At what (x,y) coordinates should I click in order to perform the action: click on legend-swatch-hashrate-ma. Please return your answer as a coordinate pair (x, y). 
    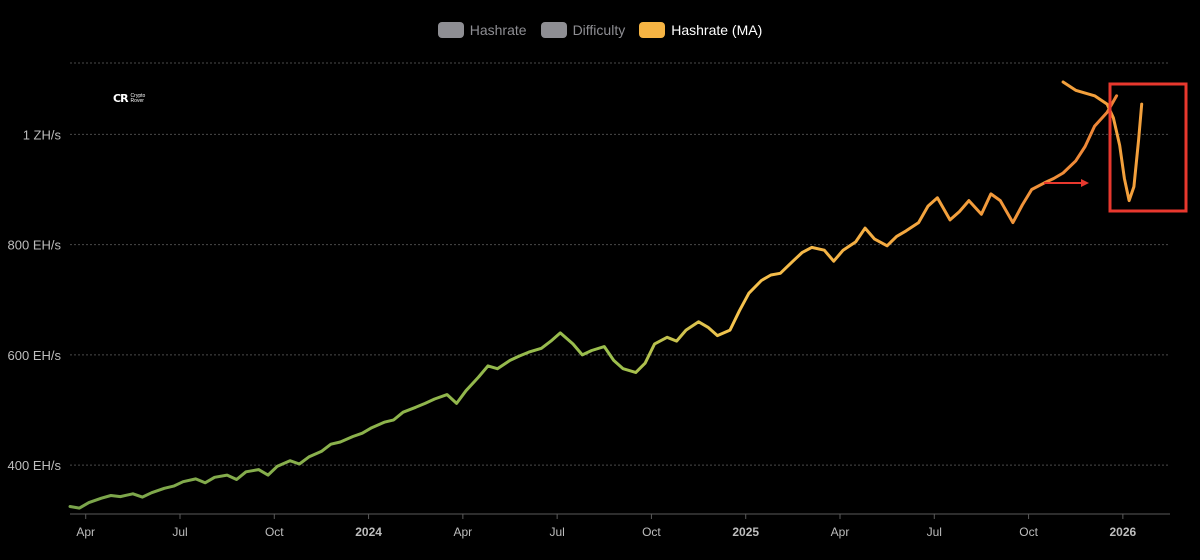
    Looking at the image, I should click on (652, 30).